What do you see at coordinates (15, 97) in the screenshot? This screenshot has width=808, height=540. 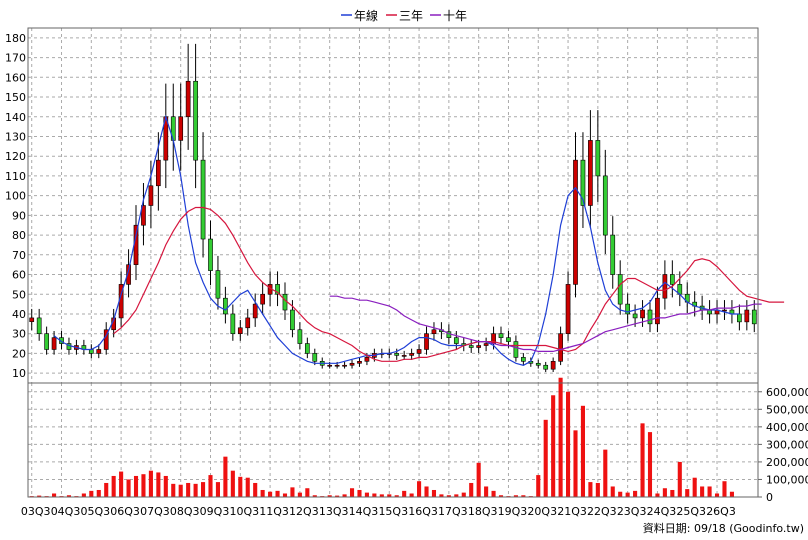 I see `price-tick-label: 150` at bounding box center [15, 97].